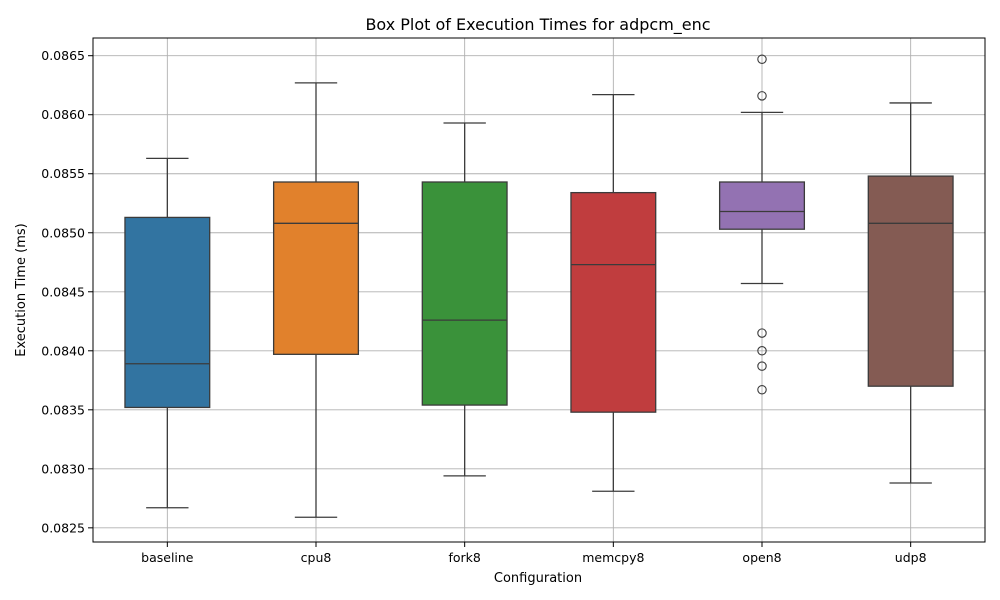 Image resolution: width=1000 pixels, height=600 pixels. What do you see at coordinates (63, 409) in the screenshot?
I see `y-tick-label: 0.0835` at bounding box center [63, 409].